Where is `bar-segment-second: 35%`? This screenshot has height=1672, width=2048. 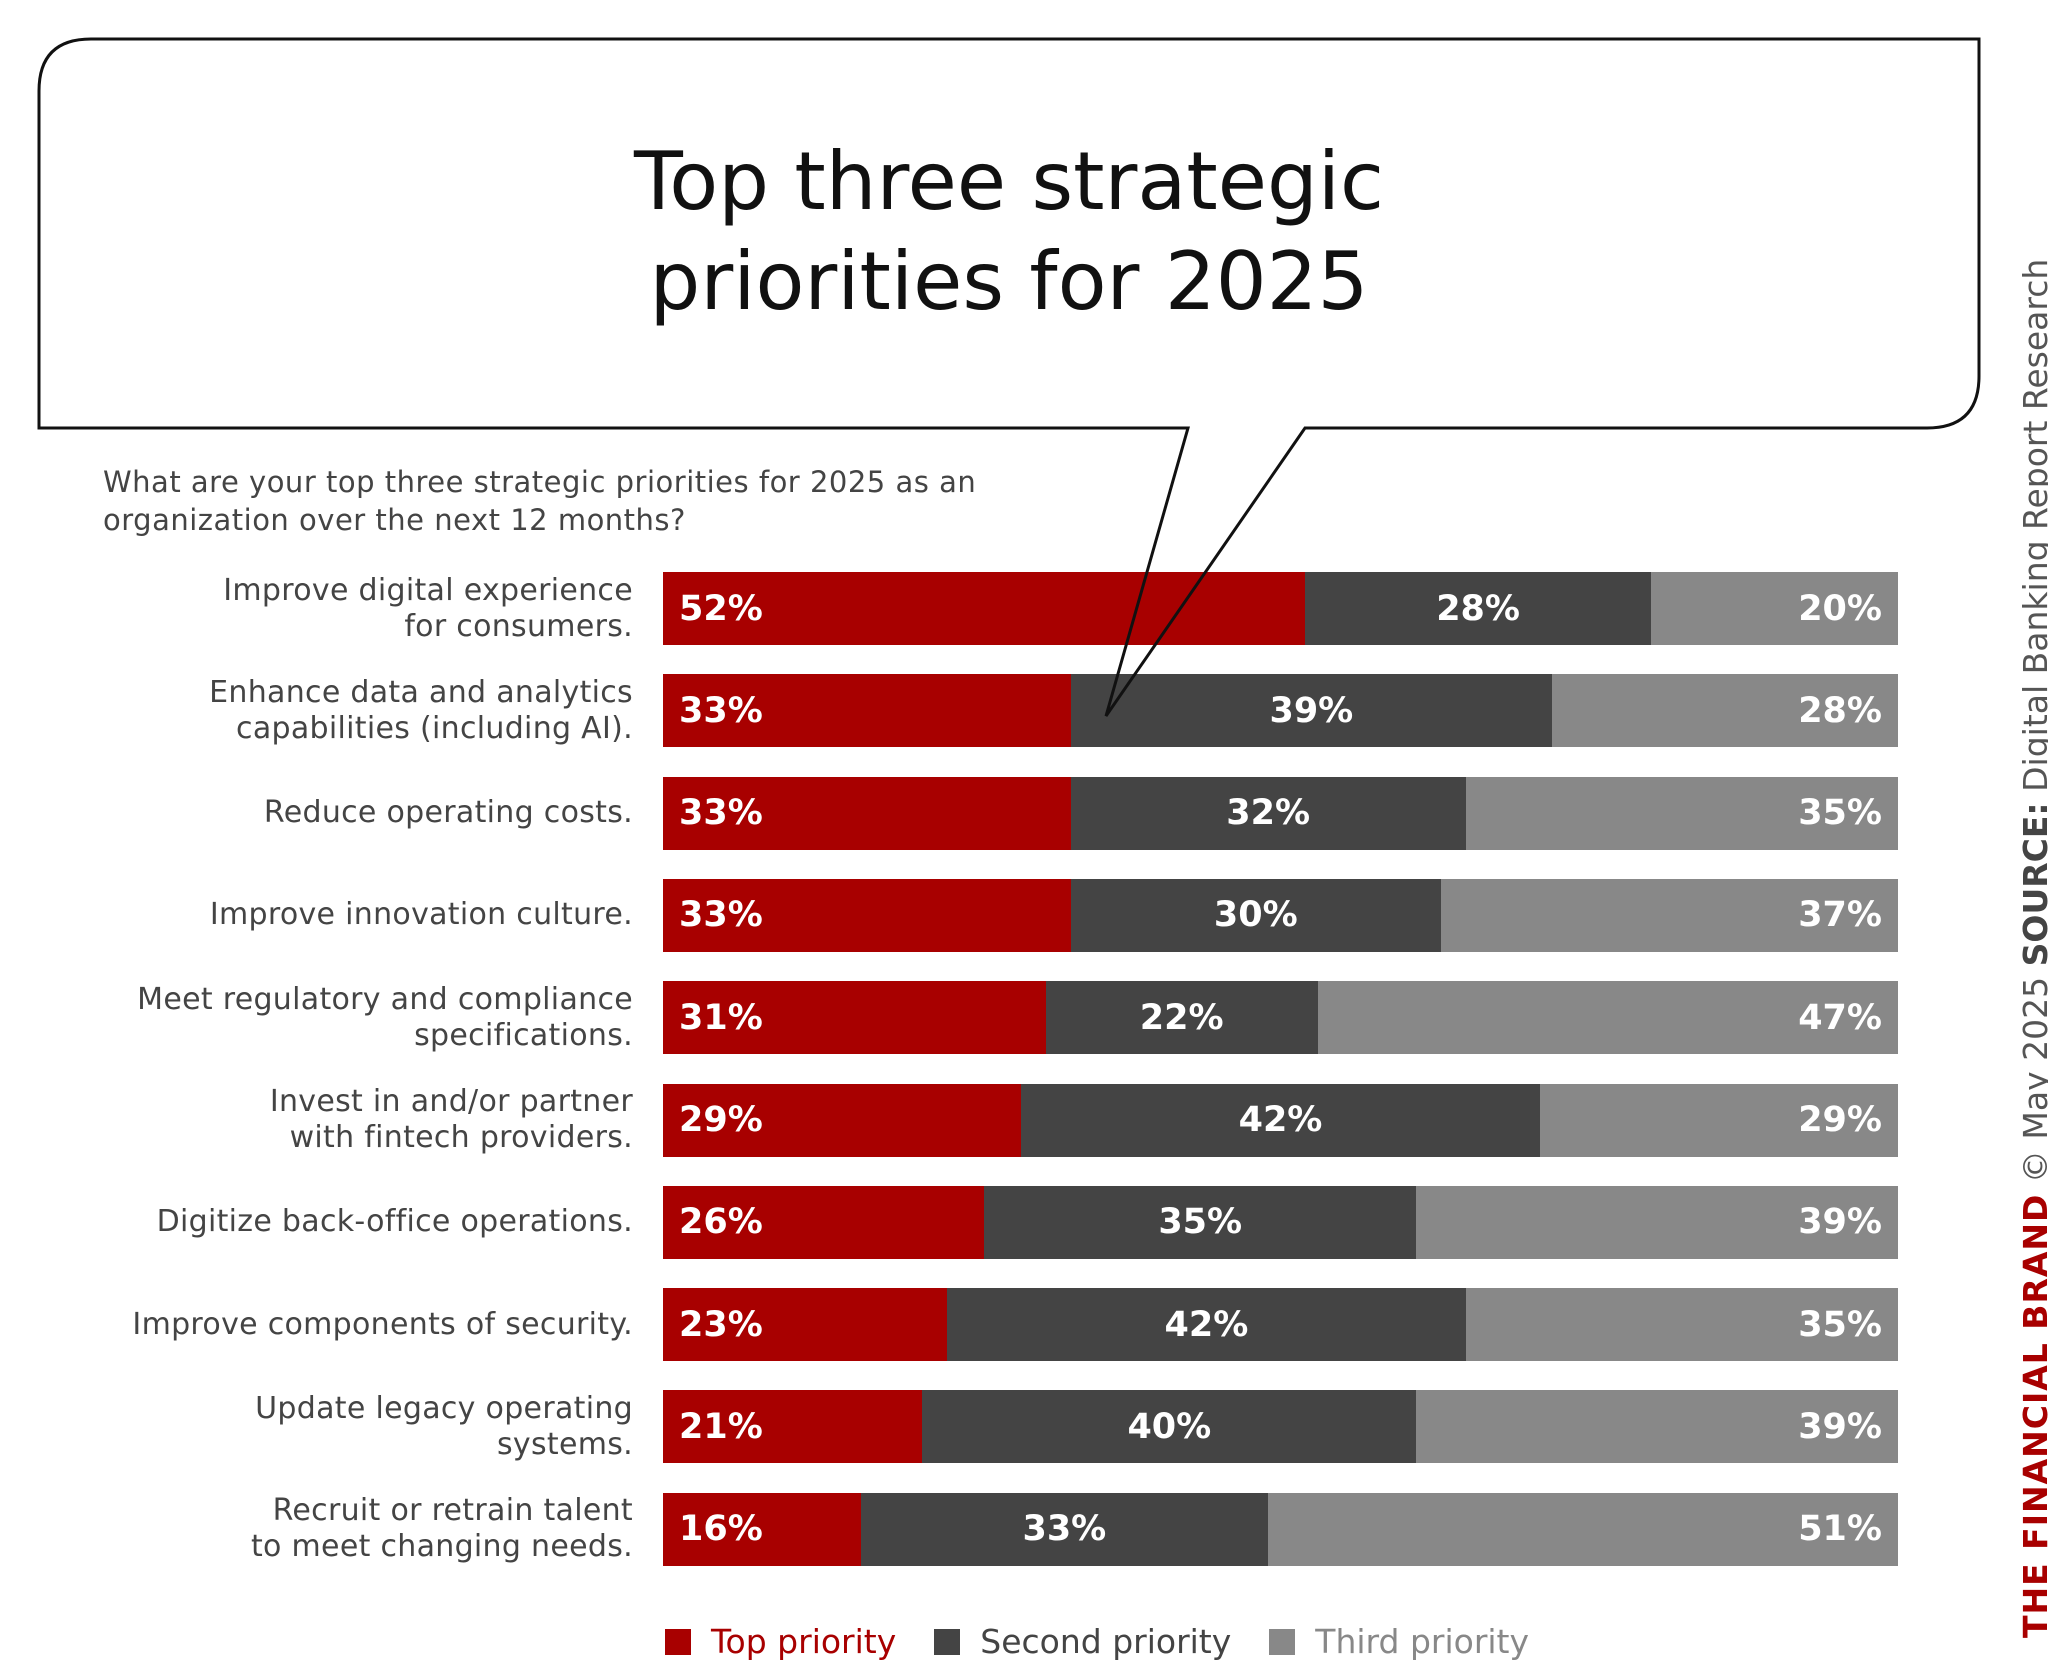
bar-segment-second: 35% is located at coordinates (1200, 1222).